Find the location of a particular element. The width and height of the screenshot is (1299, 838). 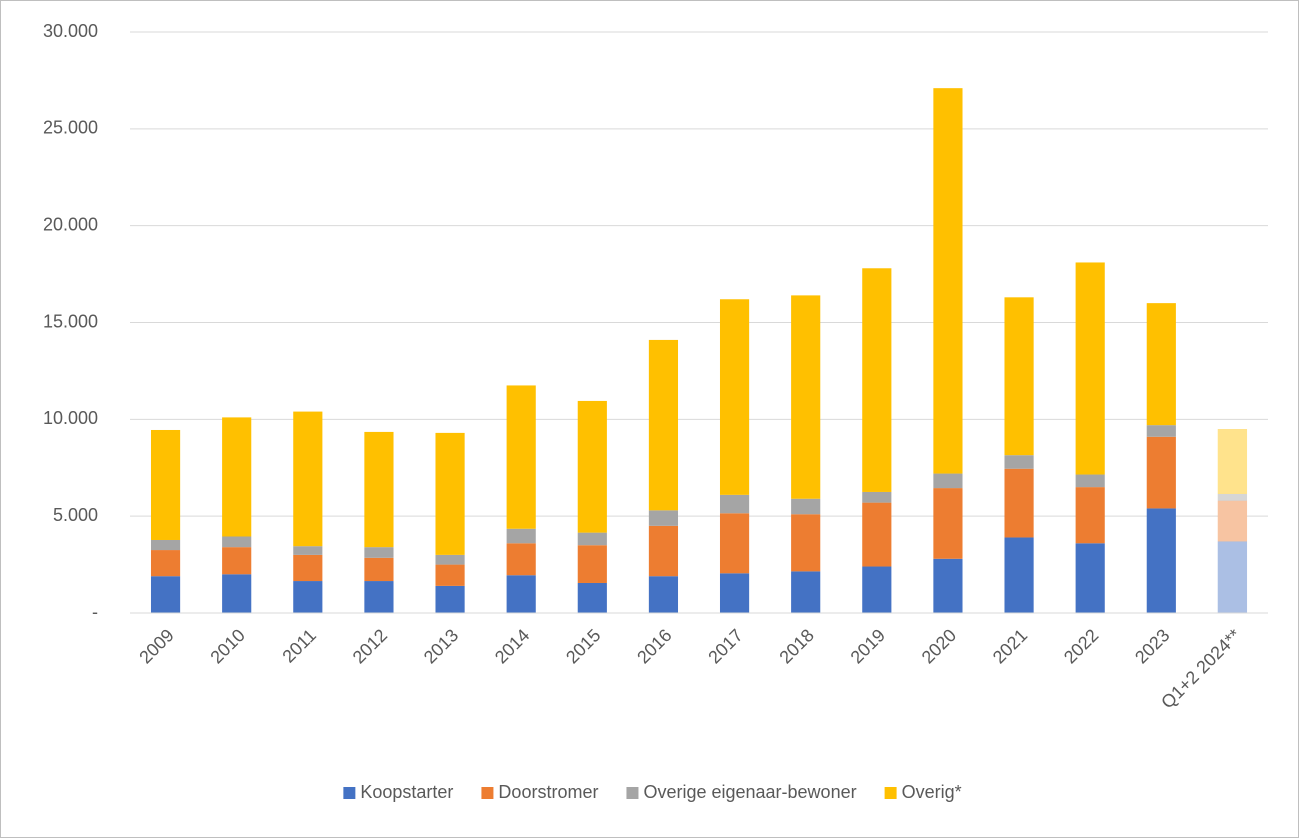

legend-label: Overige eigenaar-bewoner is located at coordinates (749, 792).